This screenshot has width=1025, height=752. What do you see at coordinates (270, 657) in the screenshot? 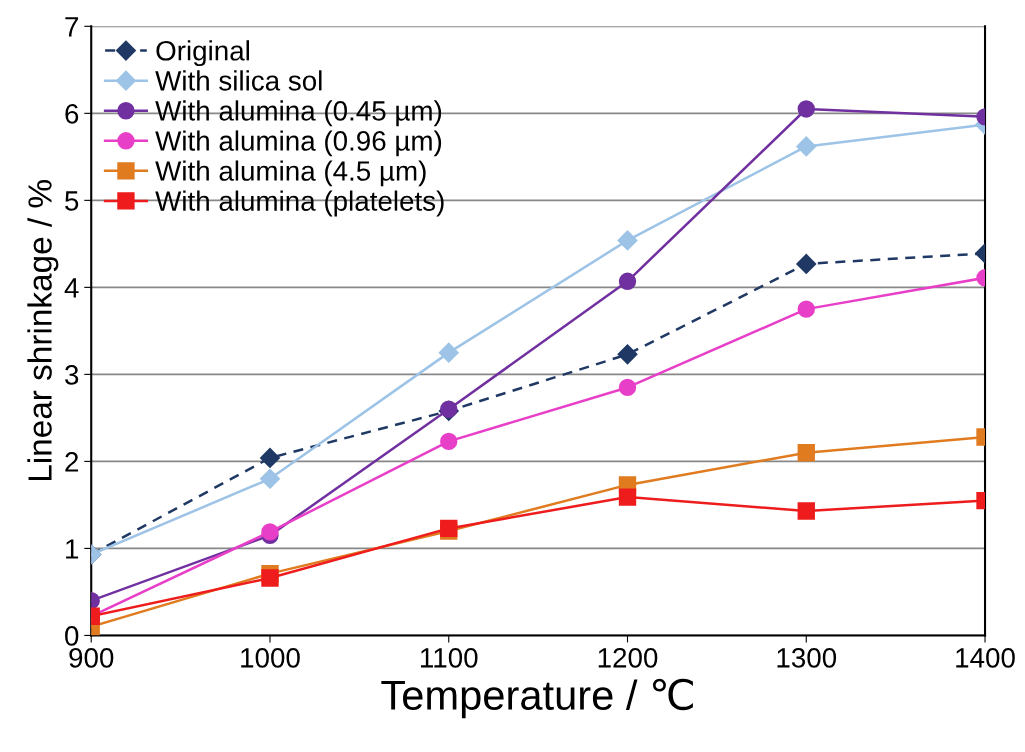
I see `x-tick-label: 1000` at bounding box center [270, 657].